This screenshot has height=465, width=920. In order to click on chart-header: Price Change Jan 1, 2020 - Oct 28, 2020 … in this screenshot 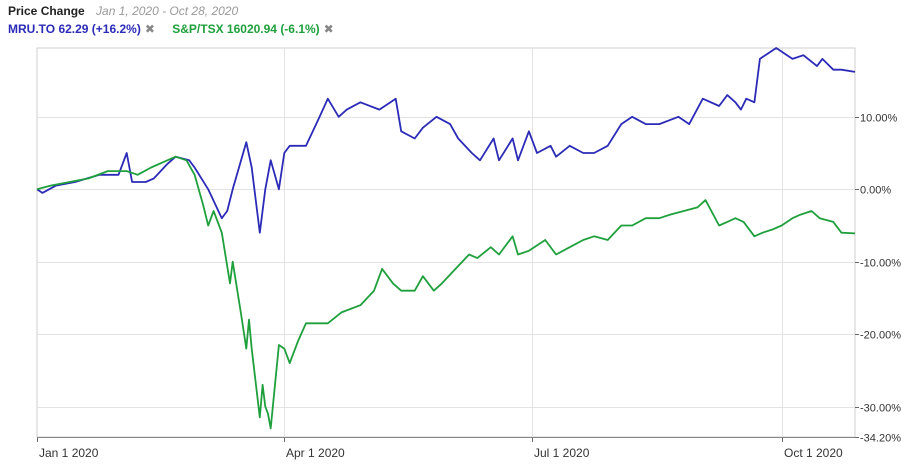, I will do `click(178, 20)`.